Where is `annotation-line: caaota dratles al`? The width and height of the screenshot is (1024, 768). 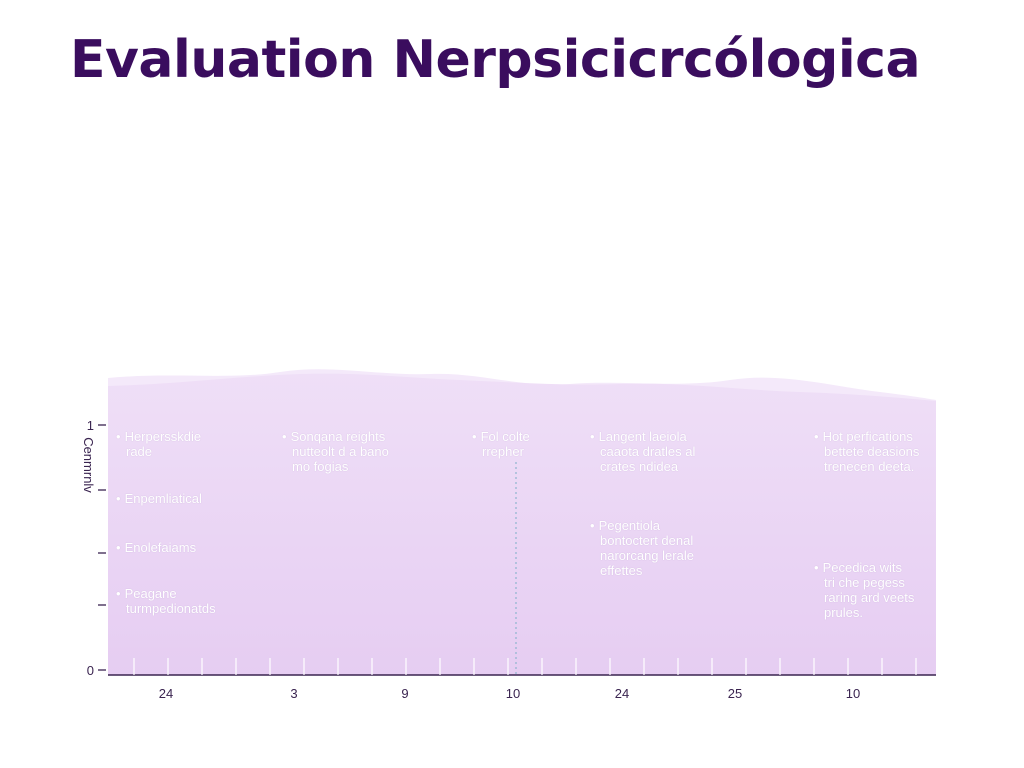
annotation-line: caaota dratles al is located at coordinates (642, 451).